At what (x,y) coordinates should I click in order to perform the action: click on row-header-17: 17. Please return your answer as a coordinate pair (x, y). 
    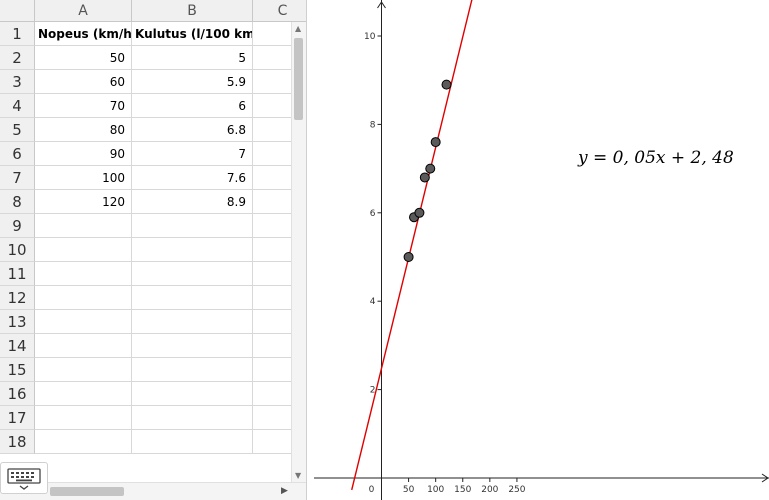
    Looking at the image, I should click on (17, 418).